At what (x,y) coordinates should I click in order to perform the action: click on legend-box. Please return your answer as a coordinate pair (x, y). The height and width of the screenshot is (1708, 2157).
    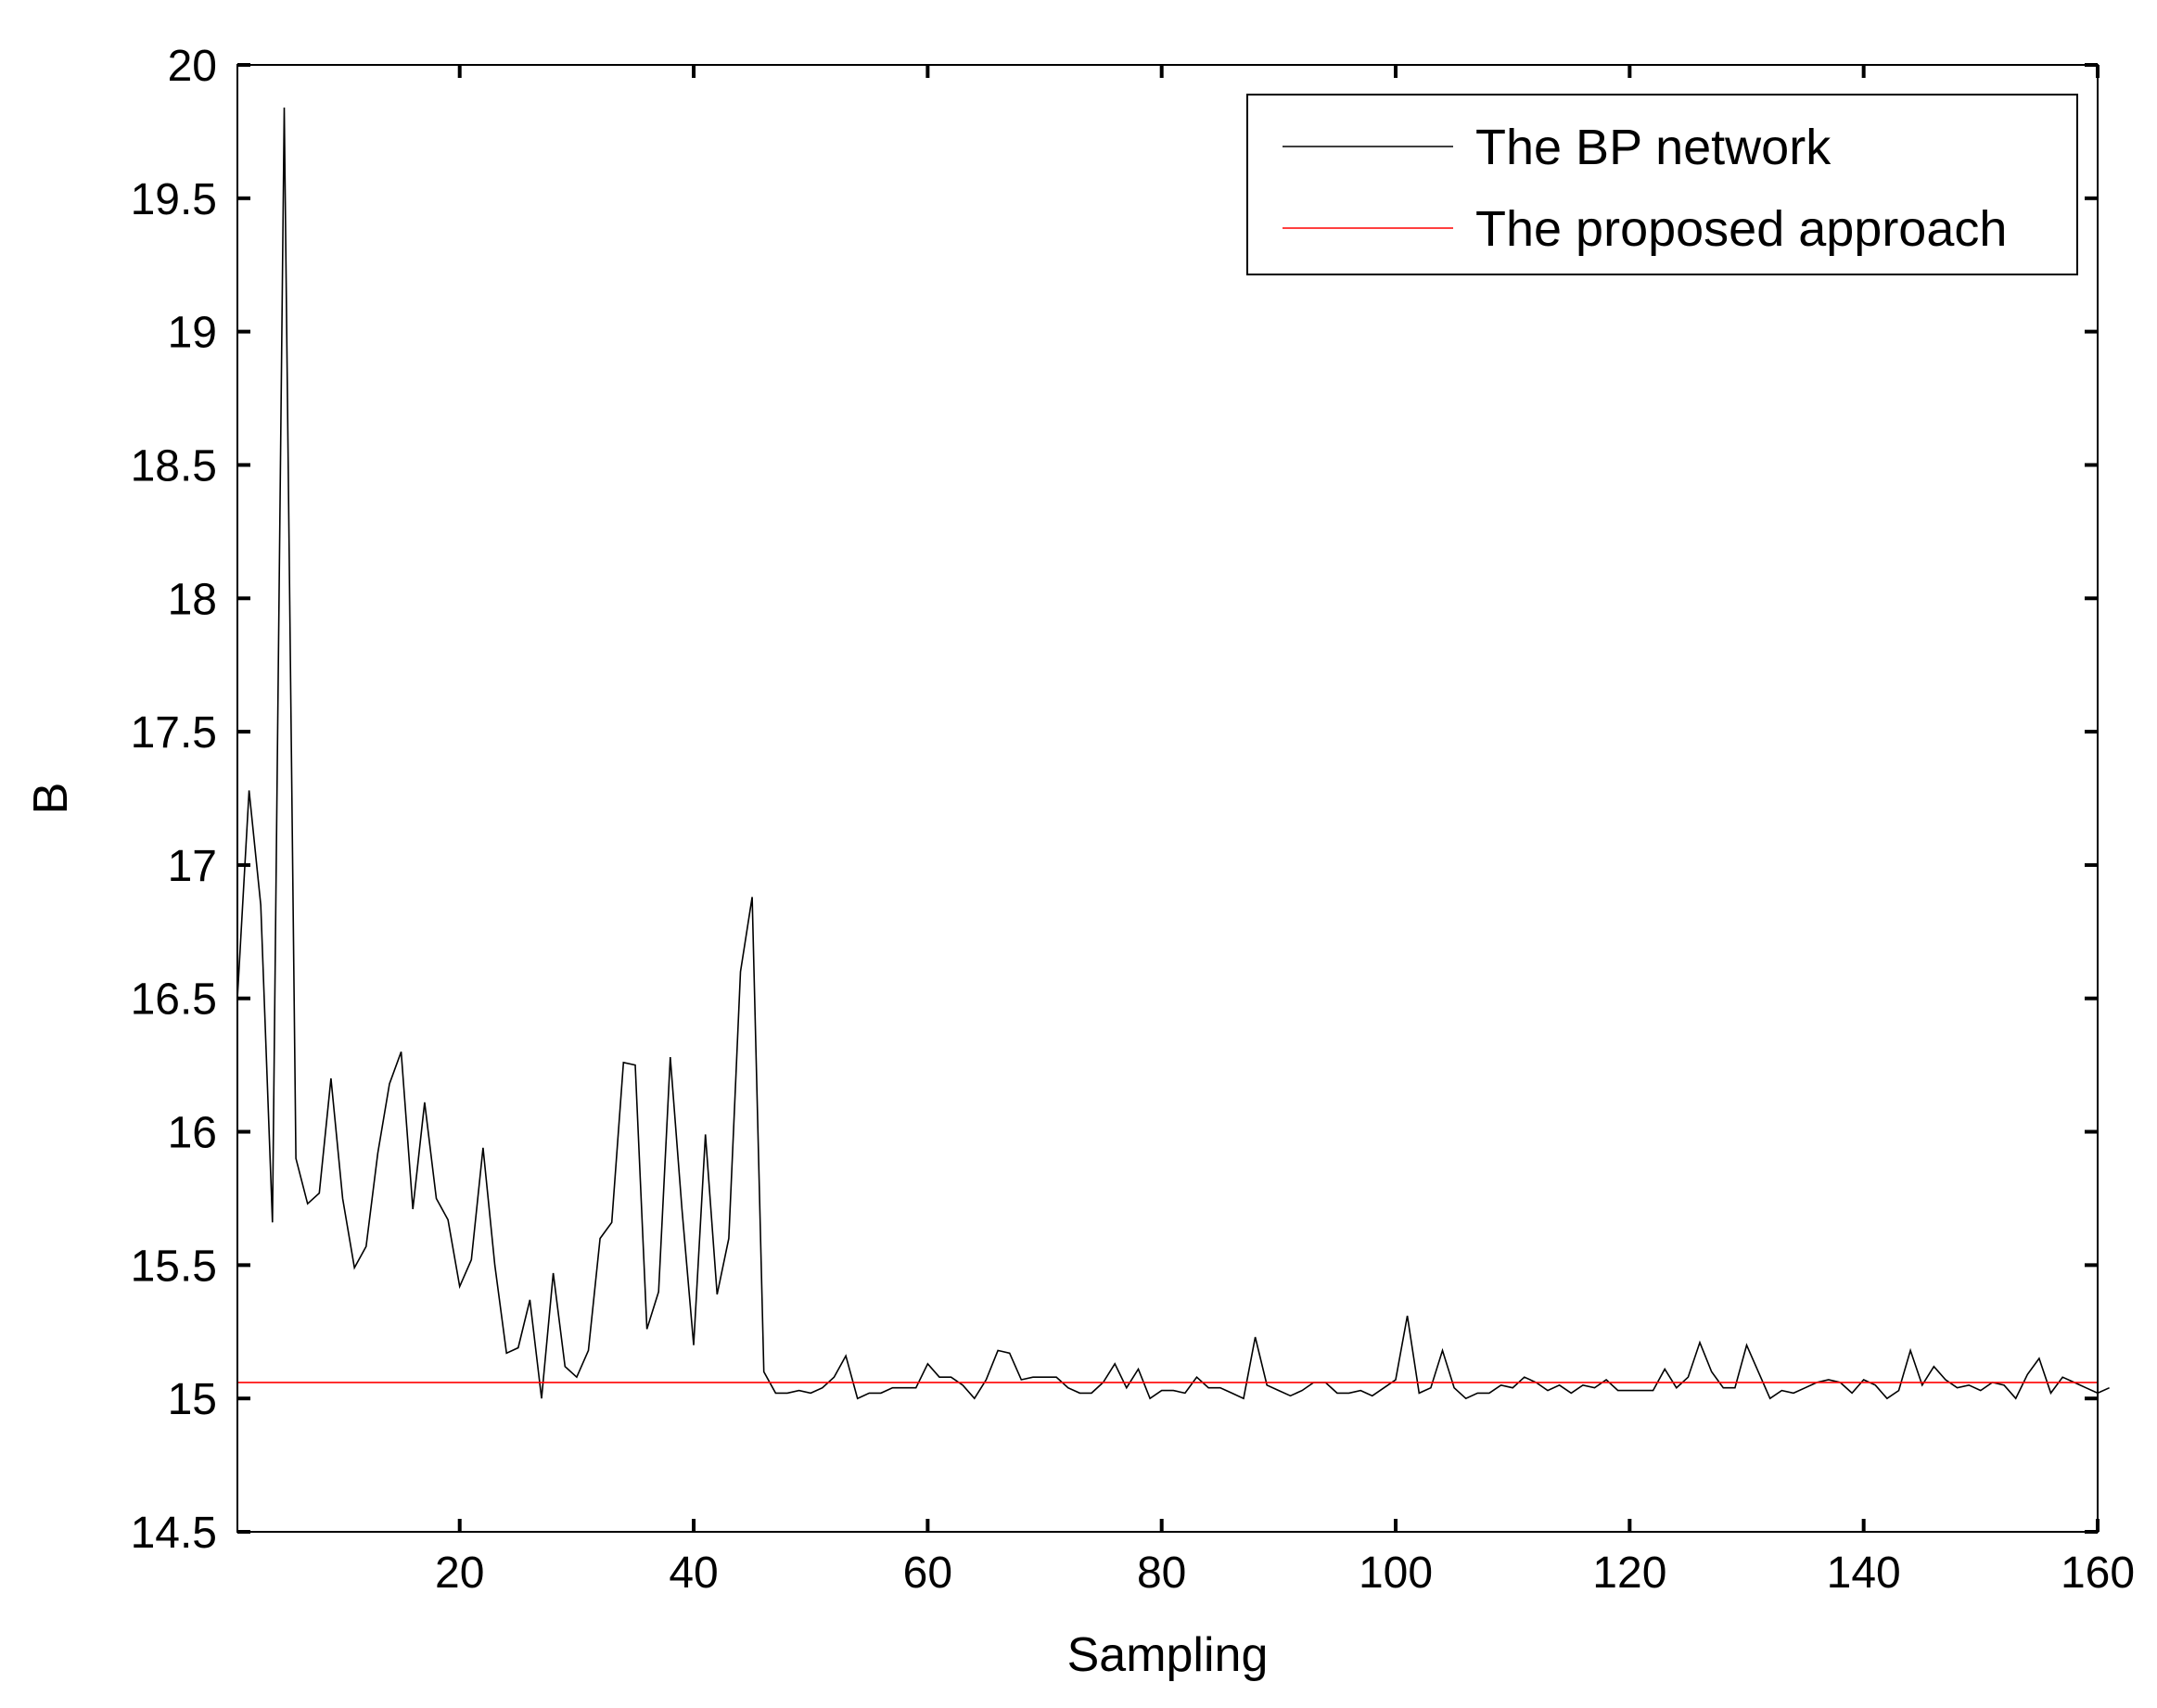
    Looking at the image, I should click on (1662, 184).